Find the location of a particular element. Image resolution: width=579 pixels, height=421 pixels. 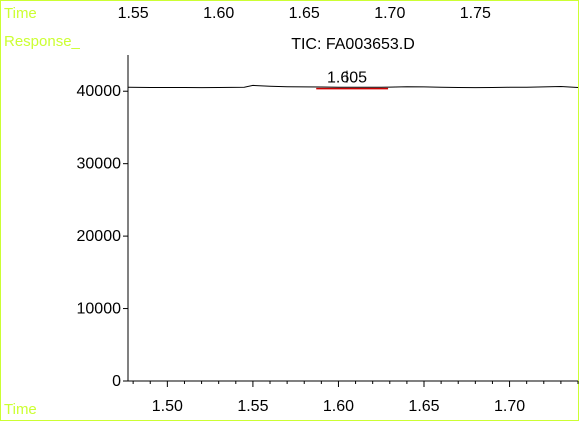

x-axis-label: Time is located at coordinates (20, 409).